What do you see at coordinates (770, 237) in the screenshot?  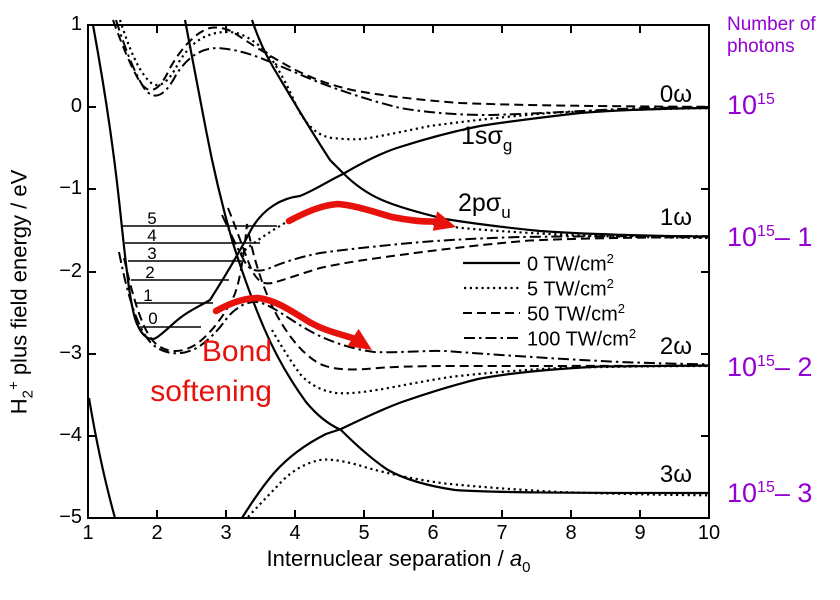 I see `photon-count-1w: 1015– 1` at bounding box center [770, 237].